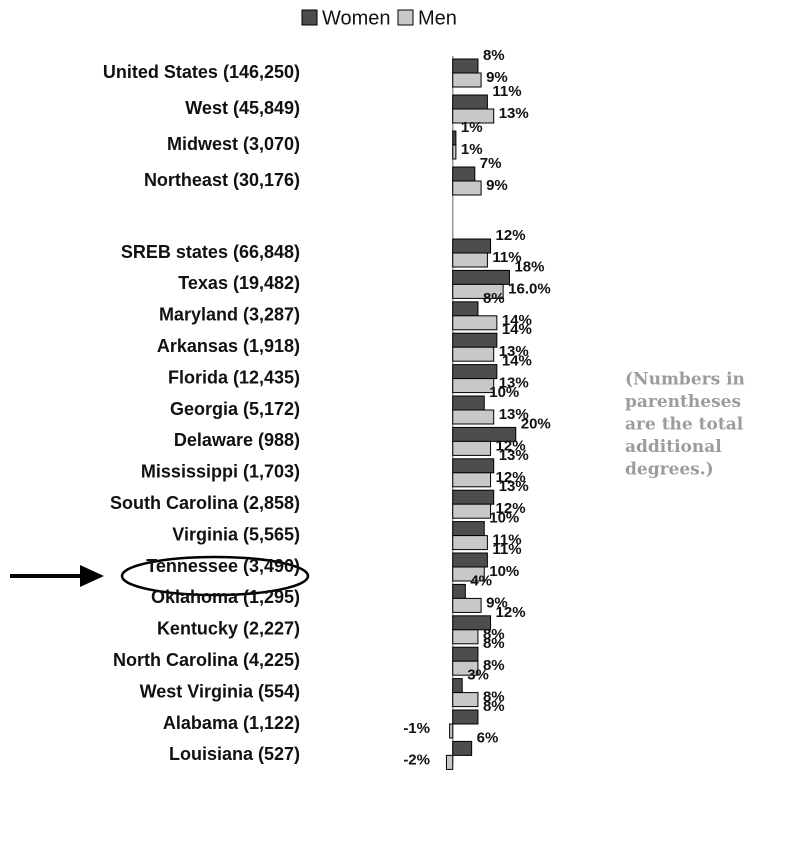 The image size is (788, 845). Describe the element at coordinates (201, 72) in the screenshot. I see `category-label: United States (146,250)` at that location.